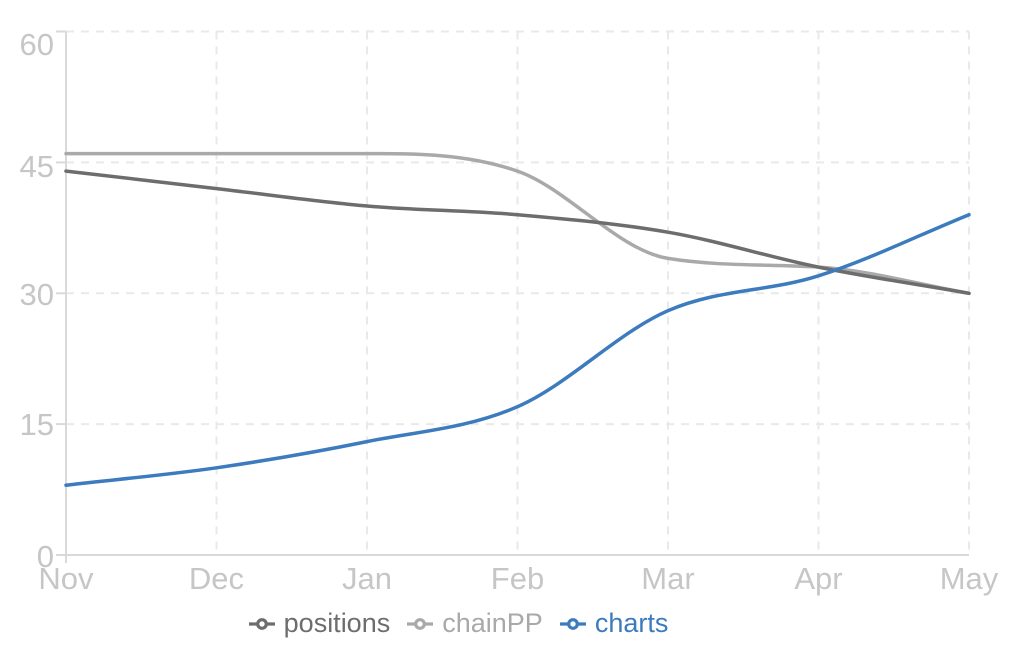 The image size is (1024, 662). Describe the element at coordinates (969, 578) in the screenshot. I see `x-tick-label: May` at that location.